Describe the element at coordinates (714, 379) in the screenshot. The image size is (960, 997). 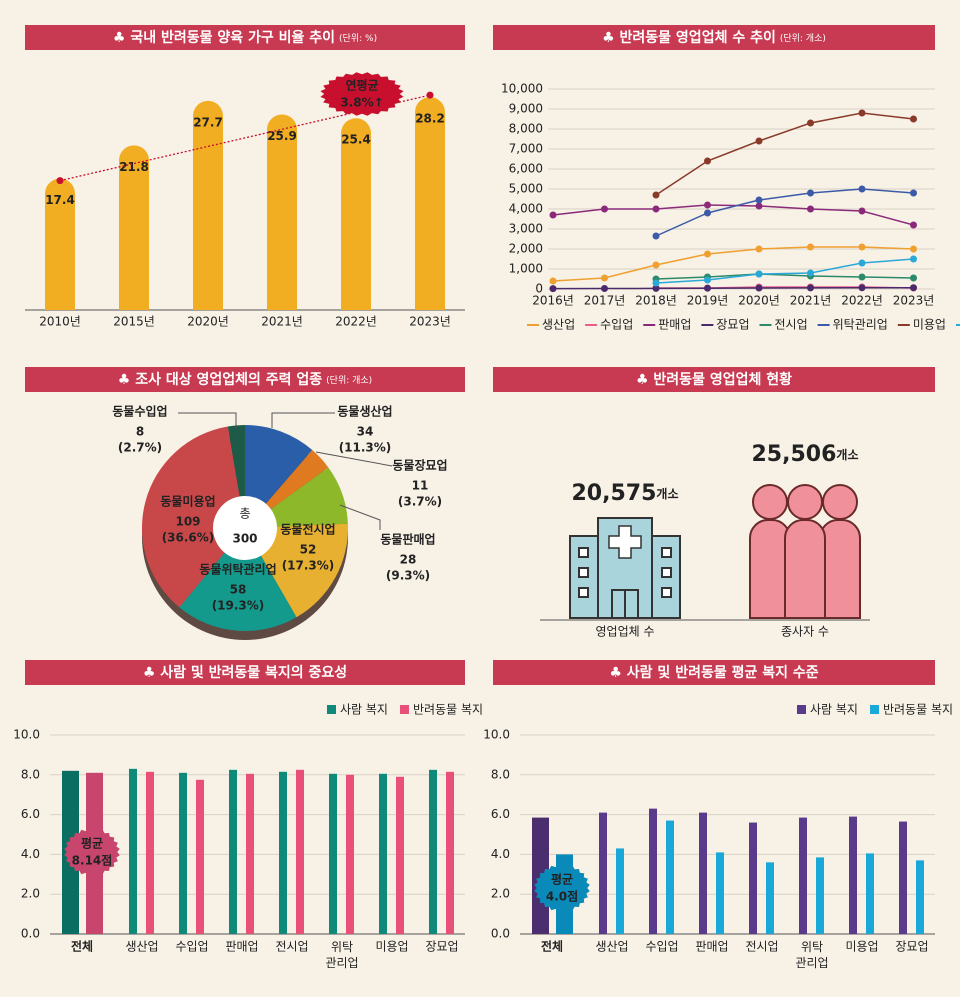
I see `title: ♣ 반려동물 영업업체 현황` at that location.